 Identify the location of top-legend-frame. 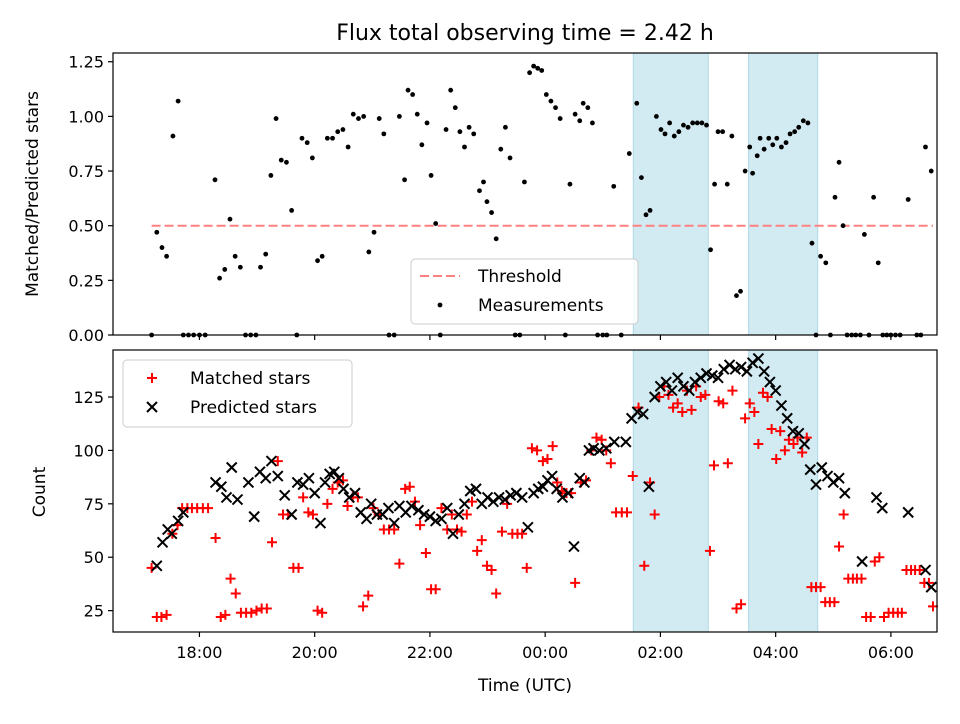
(524, 291).